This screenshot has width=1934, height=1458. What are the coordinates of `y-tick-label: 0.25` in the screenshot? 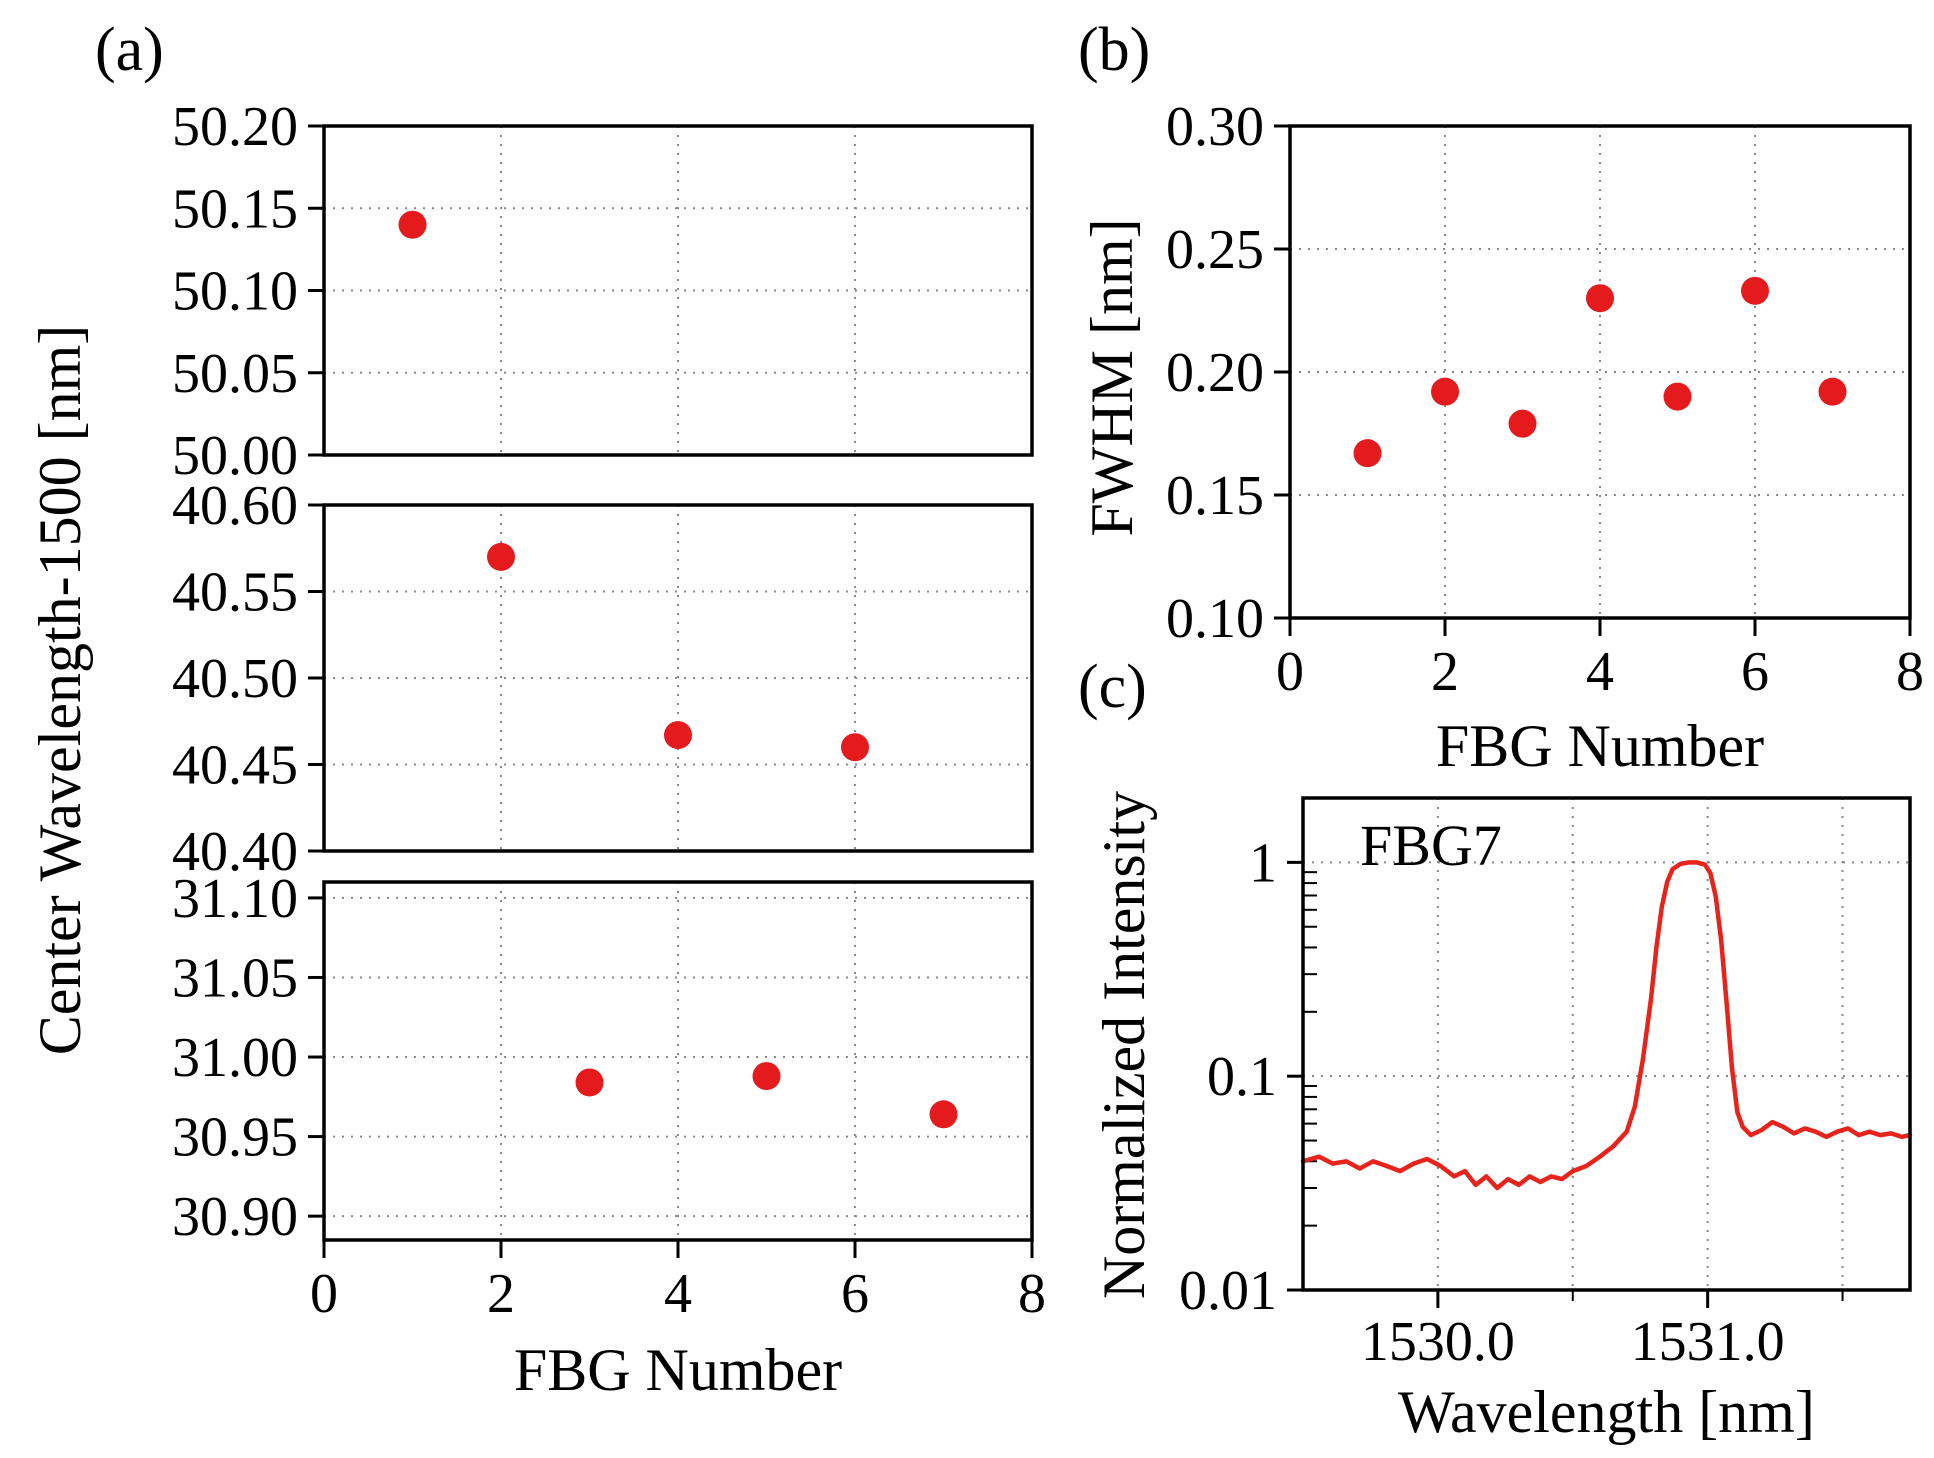 It's located at (1215, 250).